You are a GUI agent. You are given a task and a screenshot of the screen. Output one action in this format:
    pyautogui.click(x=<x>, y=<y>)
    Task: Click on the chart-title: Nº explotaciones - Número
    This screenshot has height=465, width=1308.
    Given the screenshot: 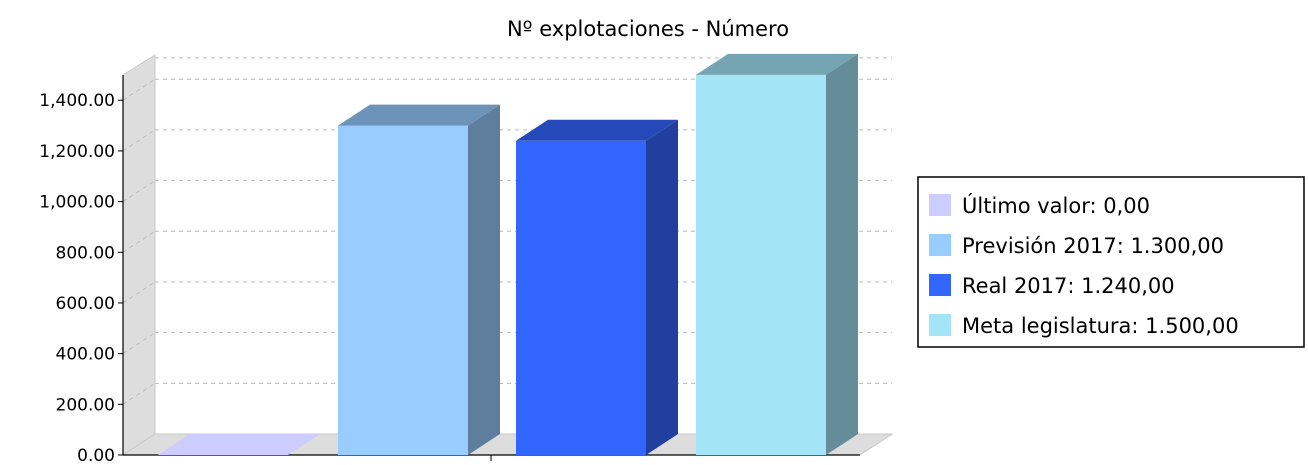 What is the action you would take?
    pyautogui.click(x=648, y=29)
    